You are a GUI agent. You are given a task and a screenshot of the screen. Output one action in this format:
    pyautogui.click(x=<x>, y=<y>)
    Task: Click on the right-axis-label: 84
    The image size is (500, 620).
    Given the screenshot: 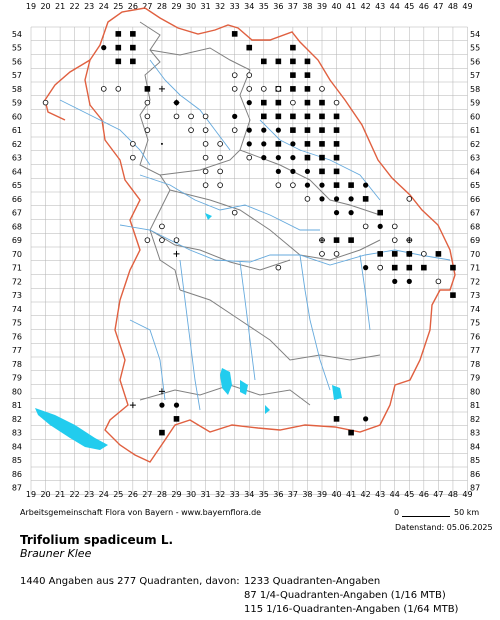 What is the action you would take?
    pyautogui.click(x=475, y=446)
    